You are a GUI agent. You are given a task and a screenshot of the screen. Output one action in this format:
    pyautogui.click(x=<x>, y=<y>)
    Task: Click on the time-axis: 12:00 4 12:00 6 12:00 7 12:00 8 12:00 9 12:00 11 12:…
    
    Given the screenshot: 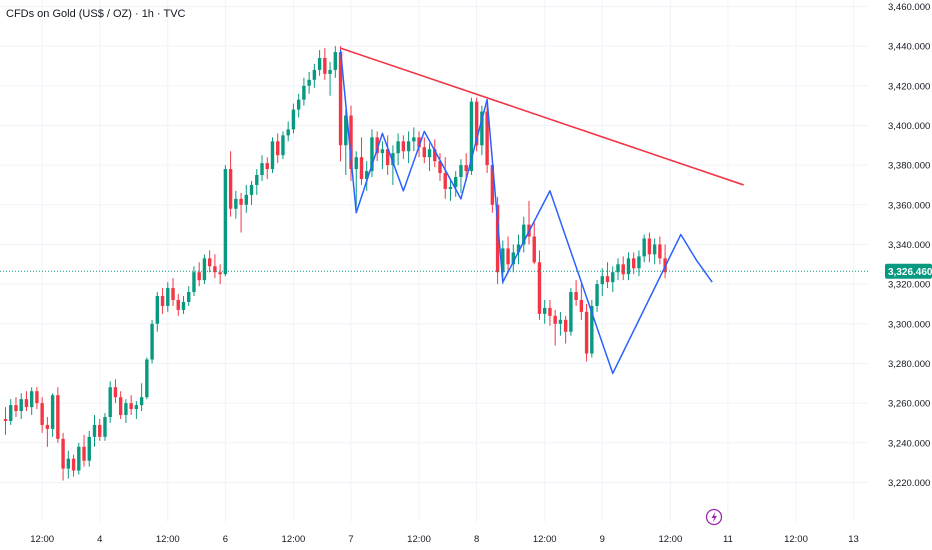 What is the action you would take?
    pyautogui.click(x=444, y=539)
    